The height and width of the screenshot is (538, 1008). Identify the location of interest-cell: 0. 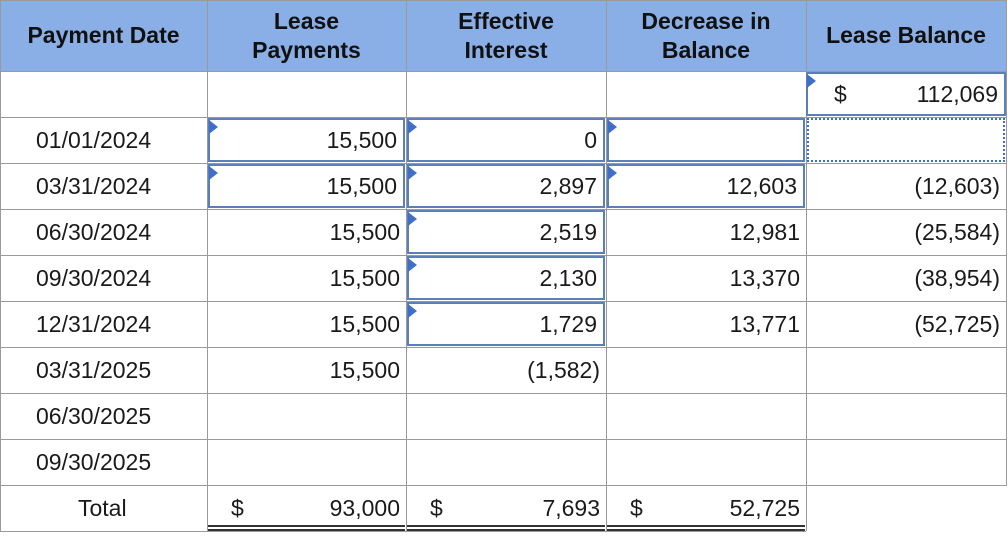
(506, 140).